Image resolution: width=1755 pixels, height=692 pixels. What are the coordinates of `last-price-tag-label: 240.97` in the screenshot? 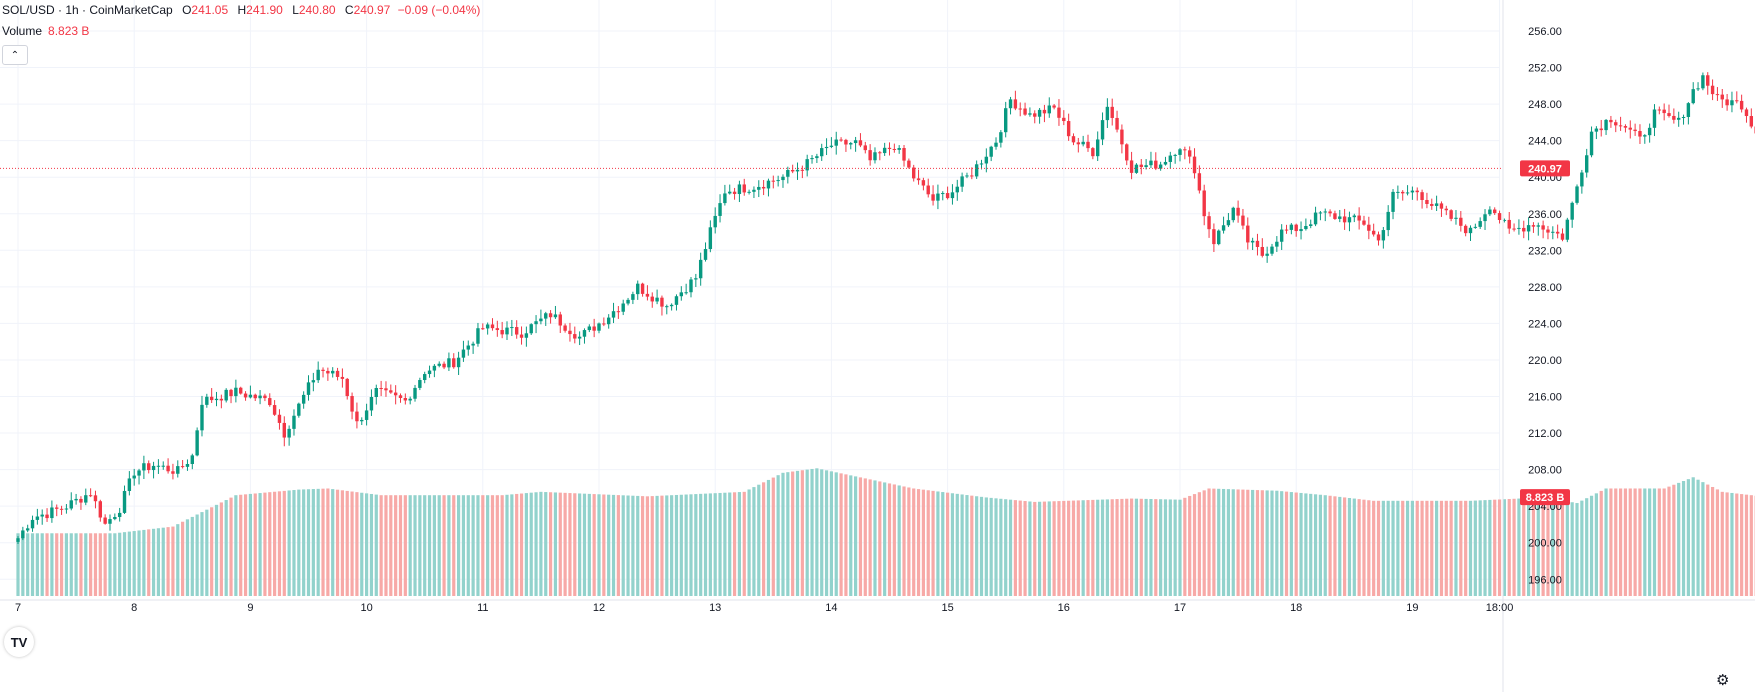 It's located at (1545, 169).